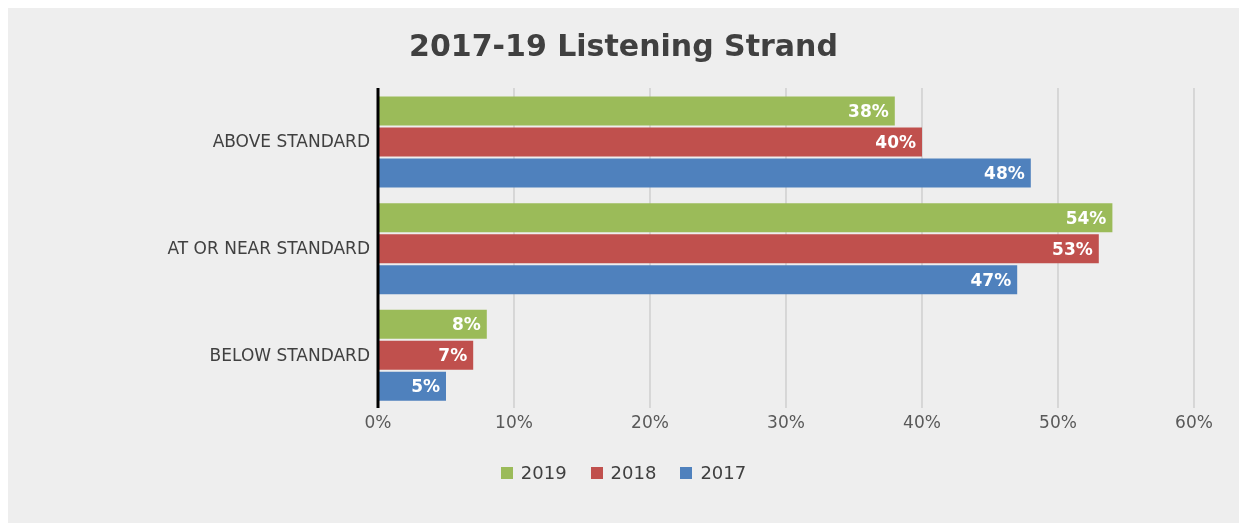 The image size is (1247, 531). What do you see at coordinates (514, 422) in the screenshot?
I see `x-tick-label: 10%` at bounding box center [514, 422].